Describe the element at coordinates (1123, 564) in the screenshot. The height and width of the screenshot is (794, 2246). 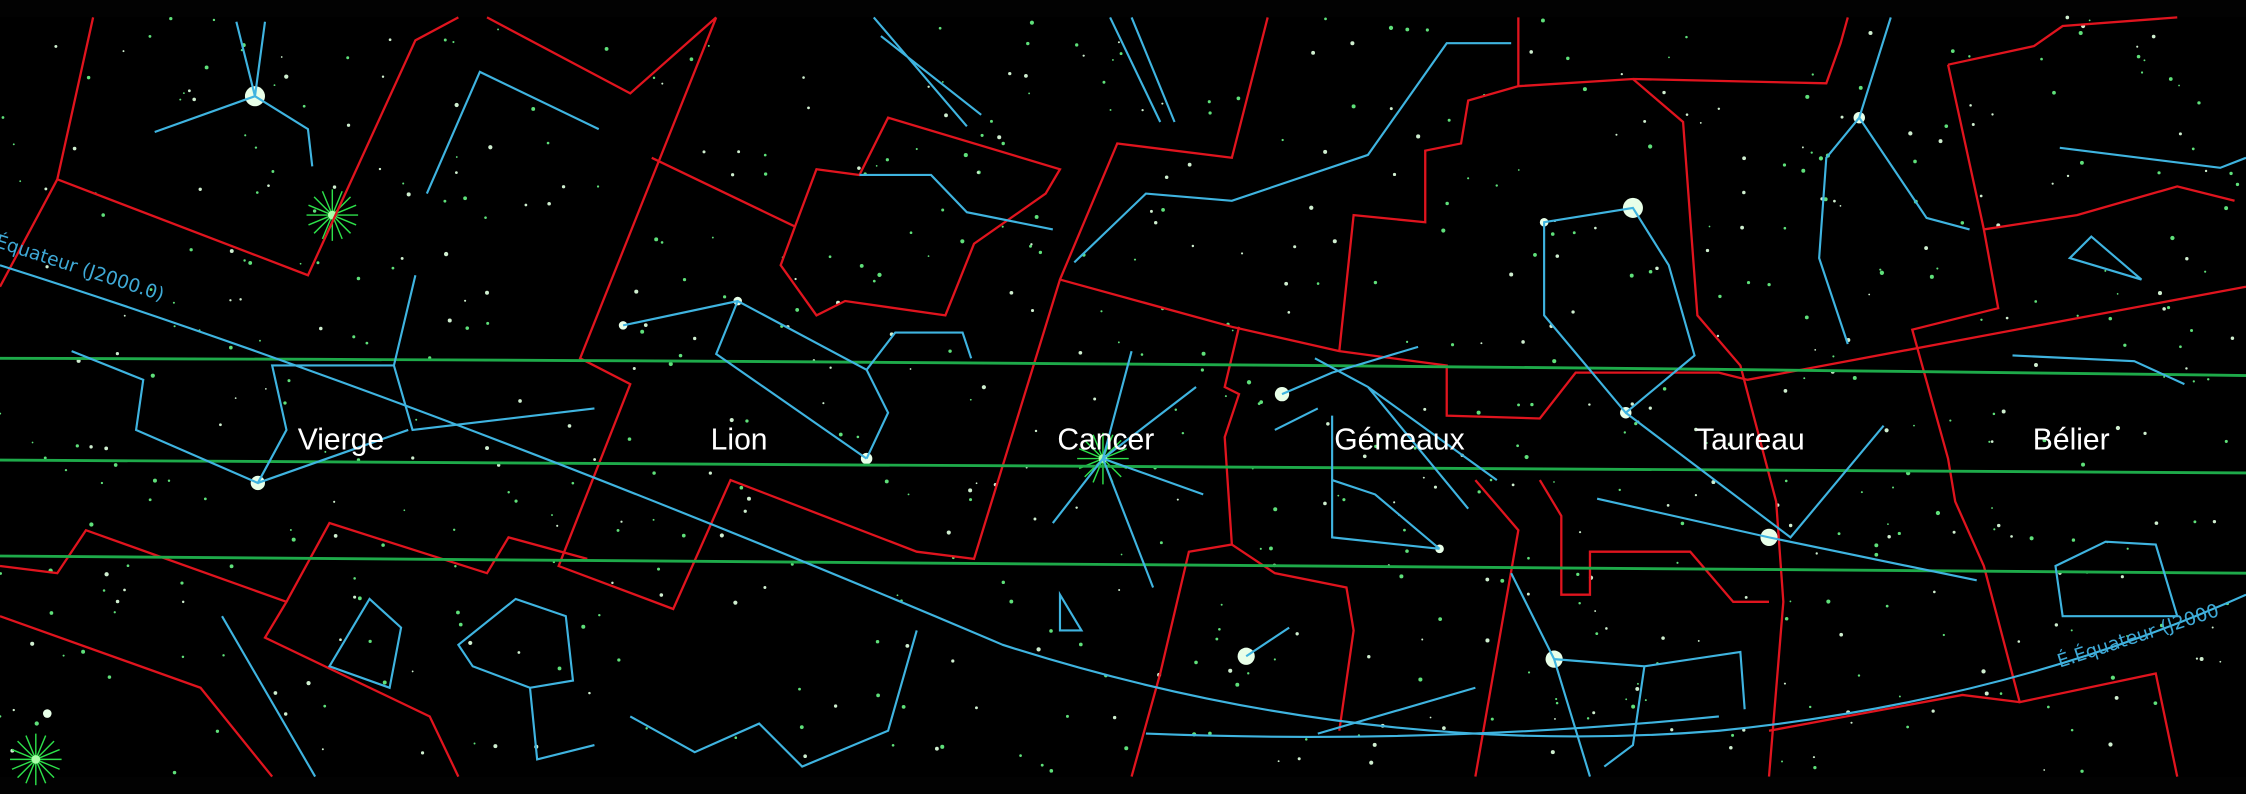
I see `grid-line` at that location.